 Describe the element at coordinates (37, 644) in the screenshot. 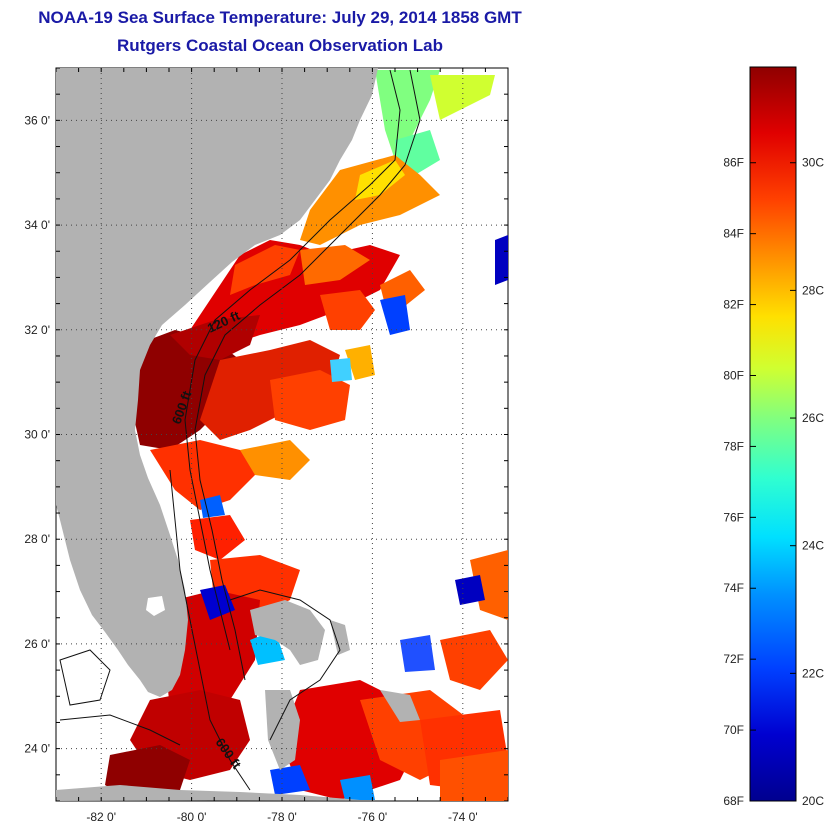

I see `lat-tick-label: 26 0'` at that location.